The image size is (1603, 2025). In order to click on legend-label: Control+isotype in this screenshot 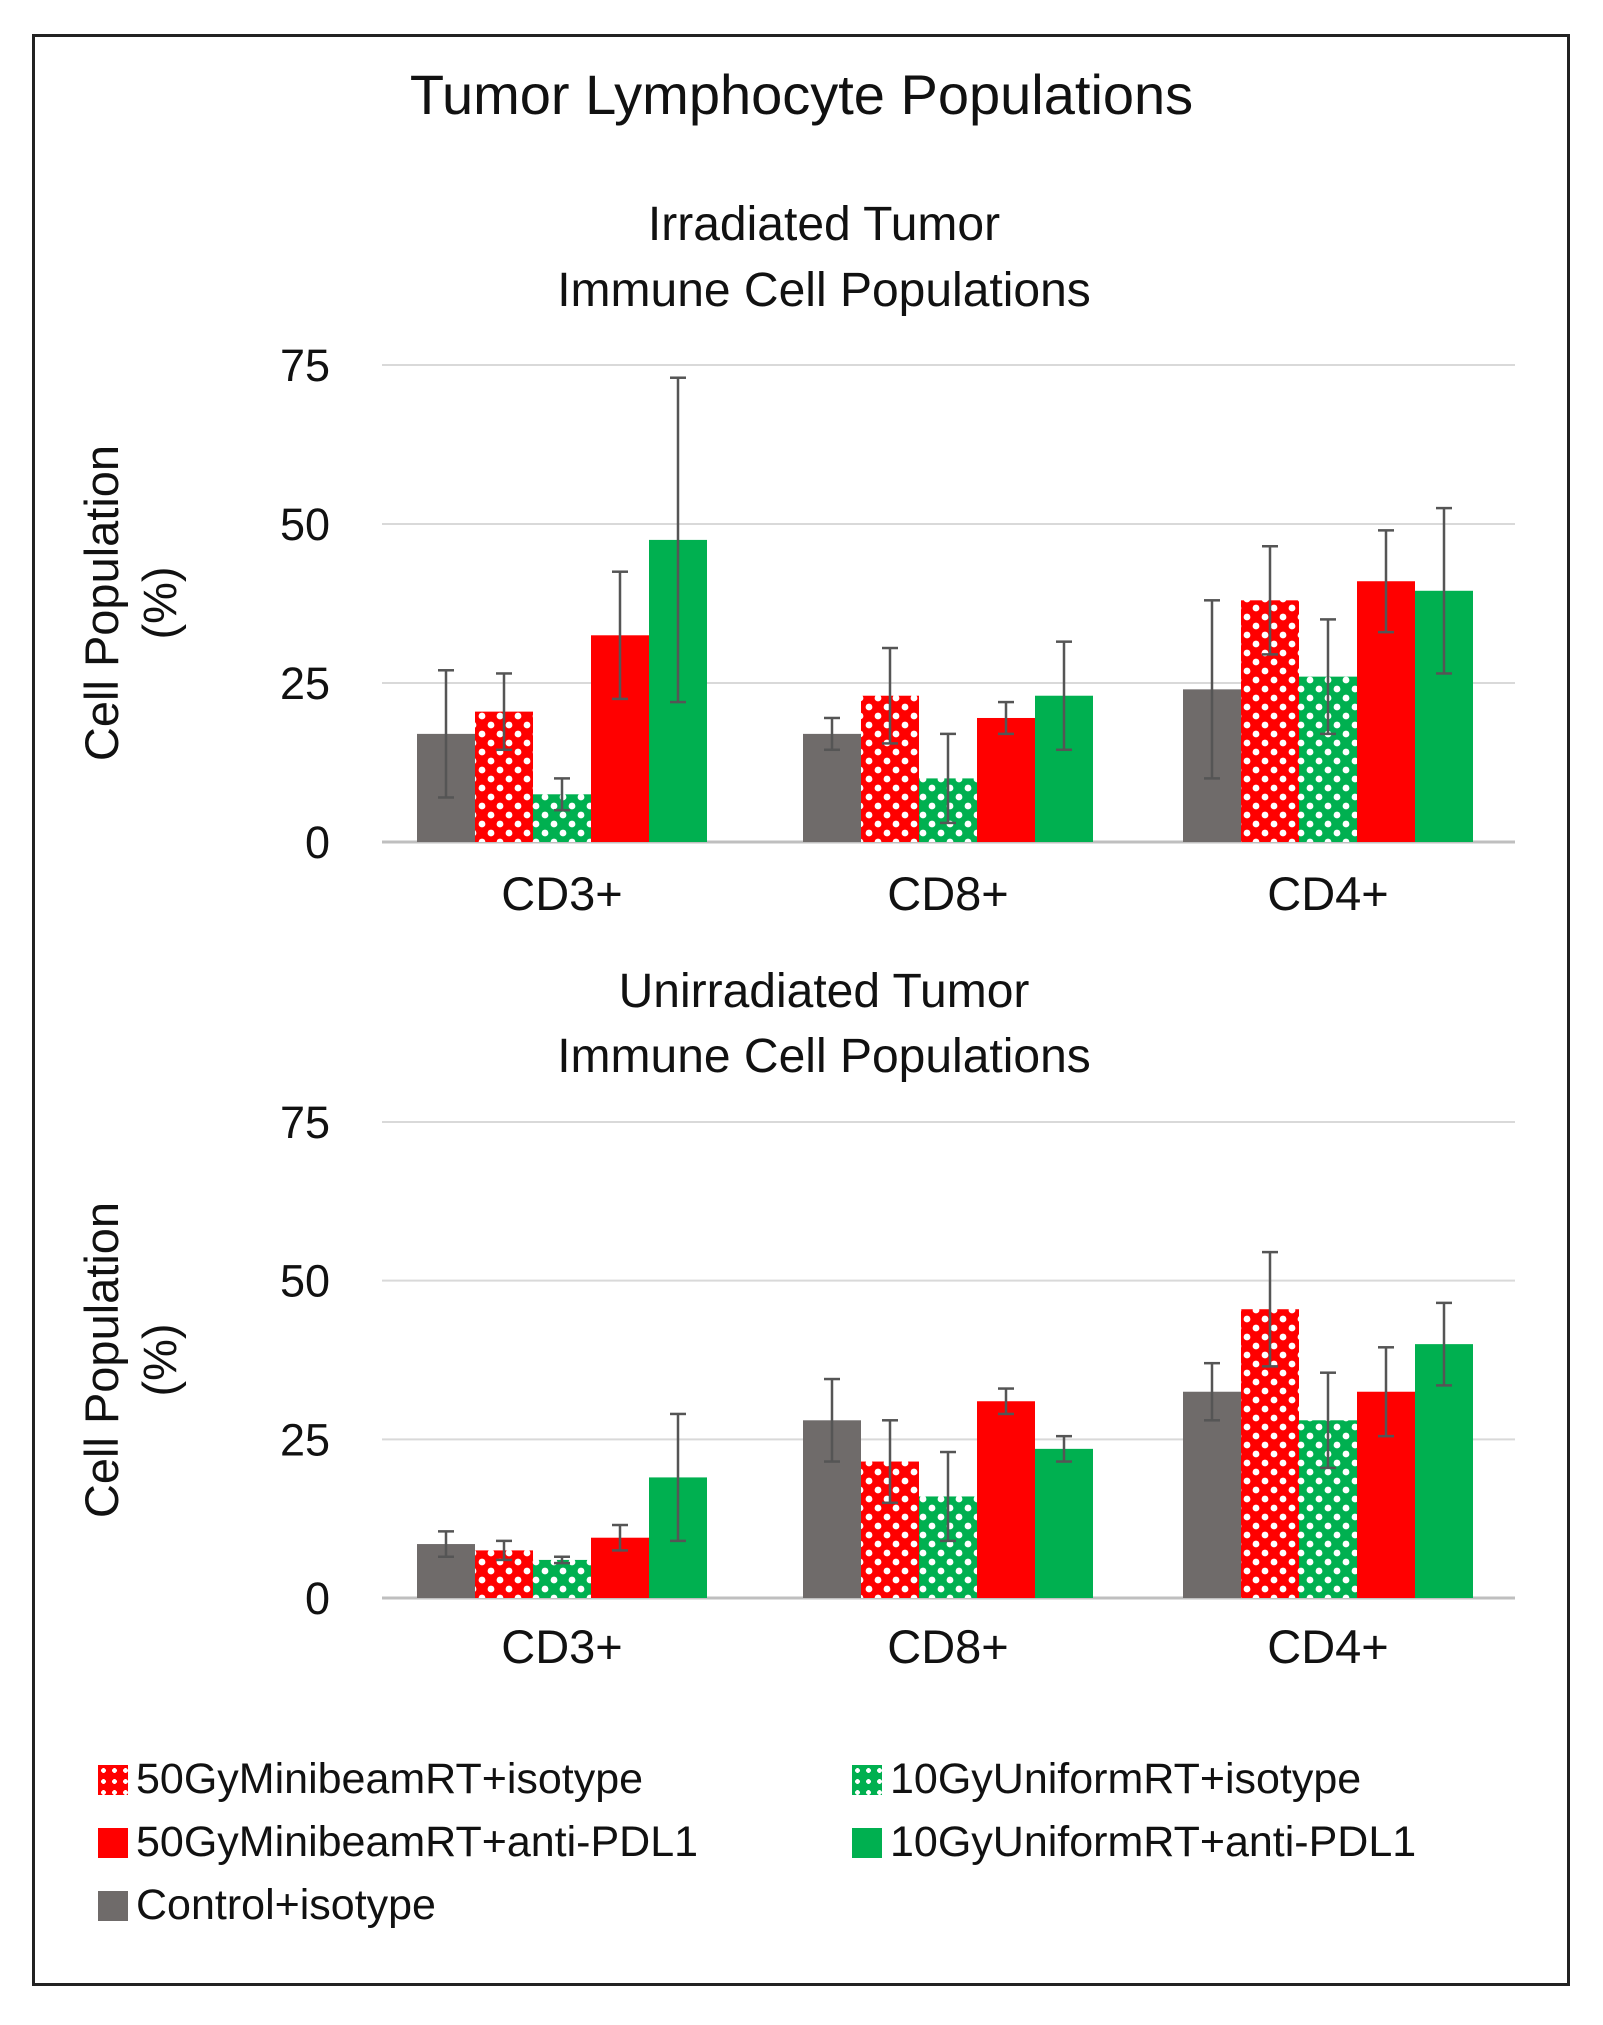, I will do `click(286, 1905)`.